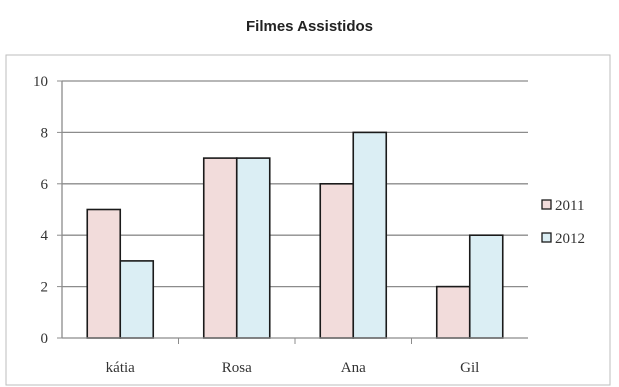  Describe the element at coordinates (546, 237) in the screenshot. I see `legend-swatch-2012` at that location.